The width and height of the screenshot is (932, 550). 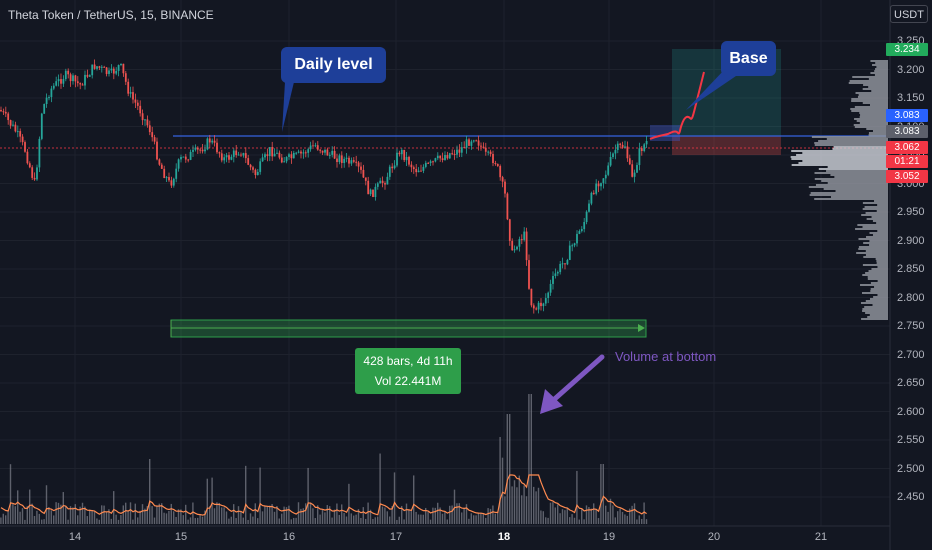 What do you see at coordinates (333, 65) in the screenshot?
I see `daily-level-callout: Daily level` at bounding box center [333, 65].